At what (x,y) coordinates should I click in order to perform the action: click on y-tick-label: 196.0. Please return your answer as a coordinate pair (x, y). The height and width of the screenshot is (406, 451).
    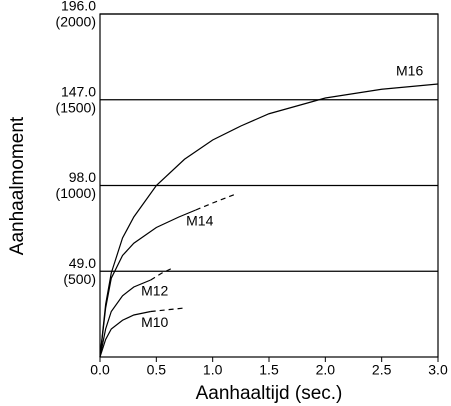
    Looking at the image, I should click on (78, 7).